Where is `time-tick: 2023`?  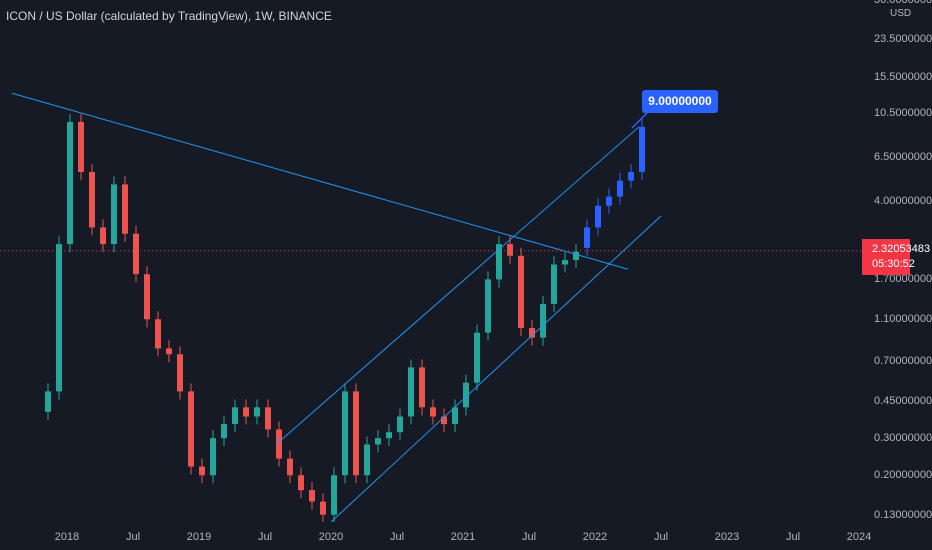 time-tick: 2023 is located at coordinates (727, 537).